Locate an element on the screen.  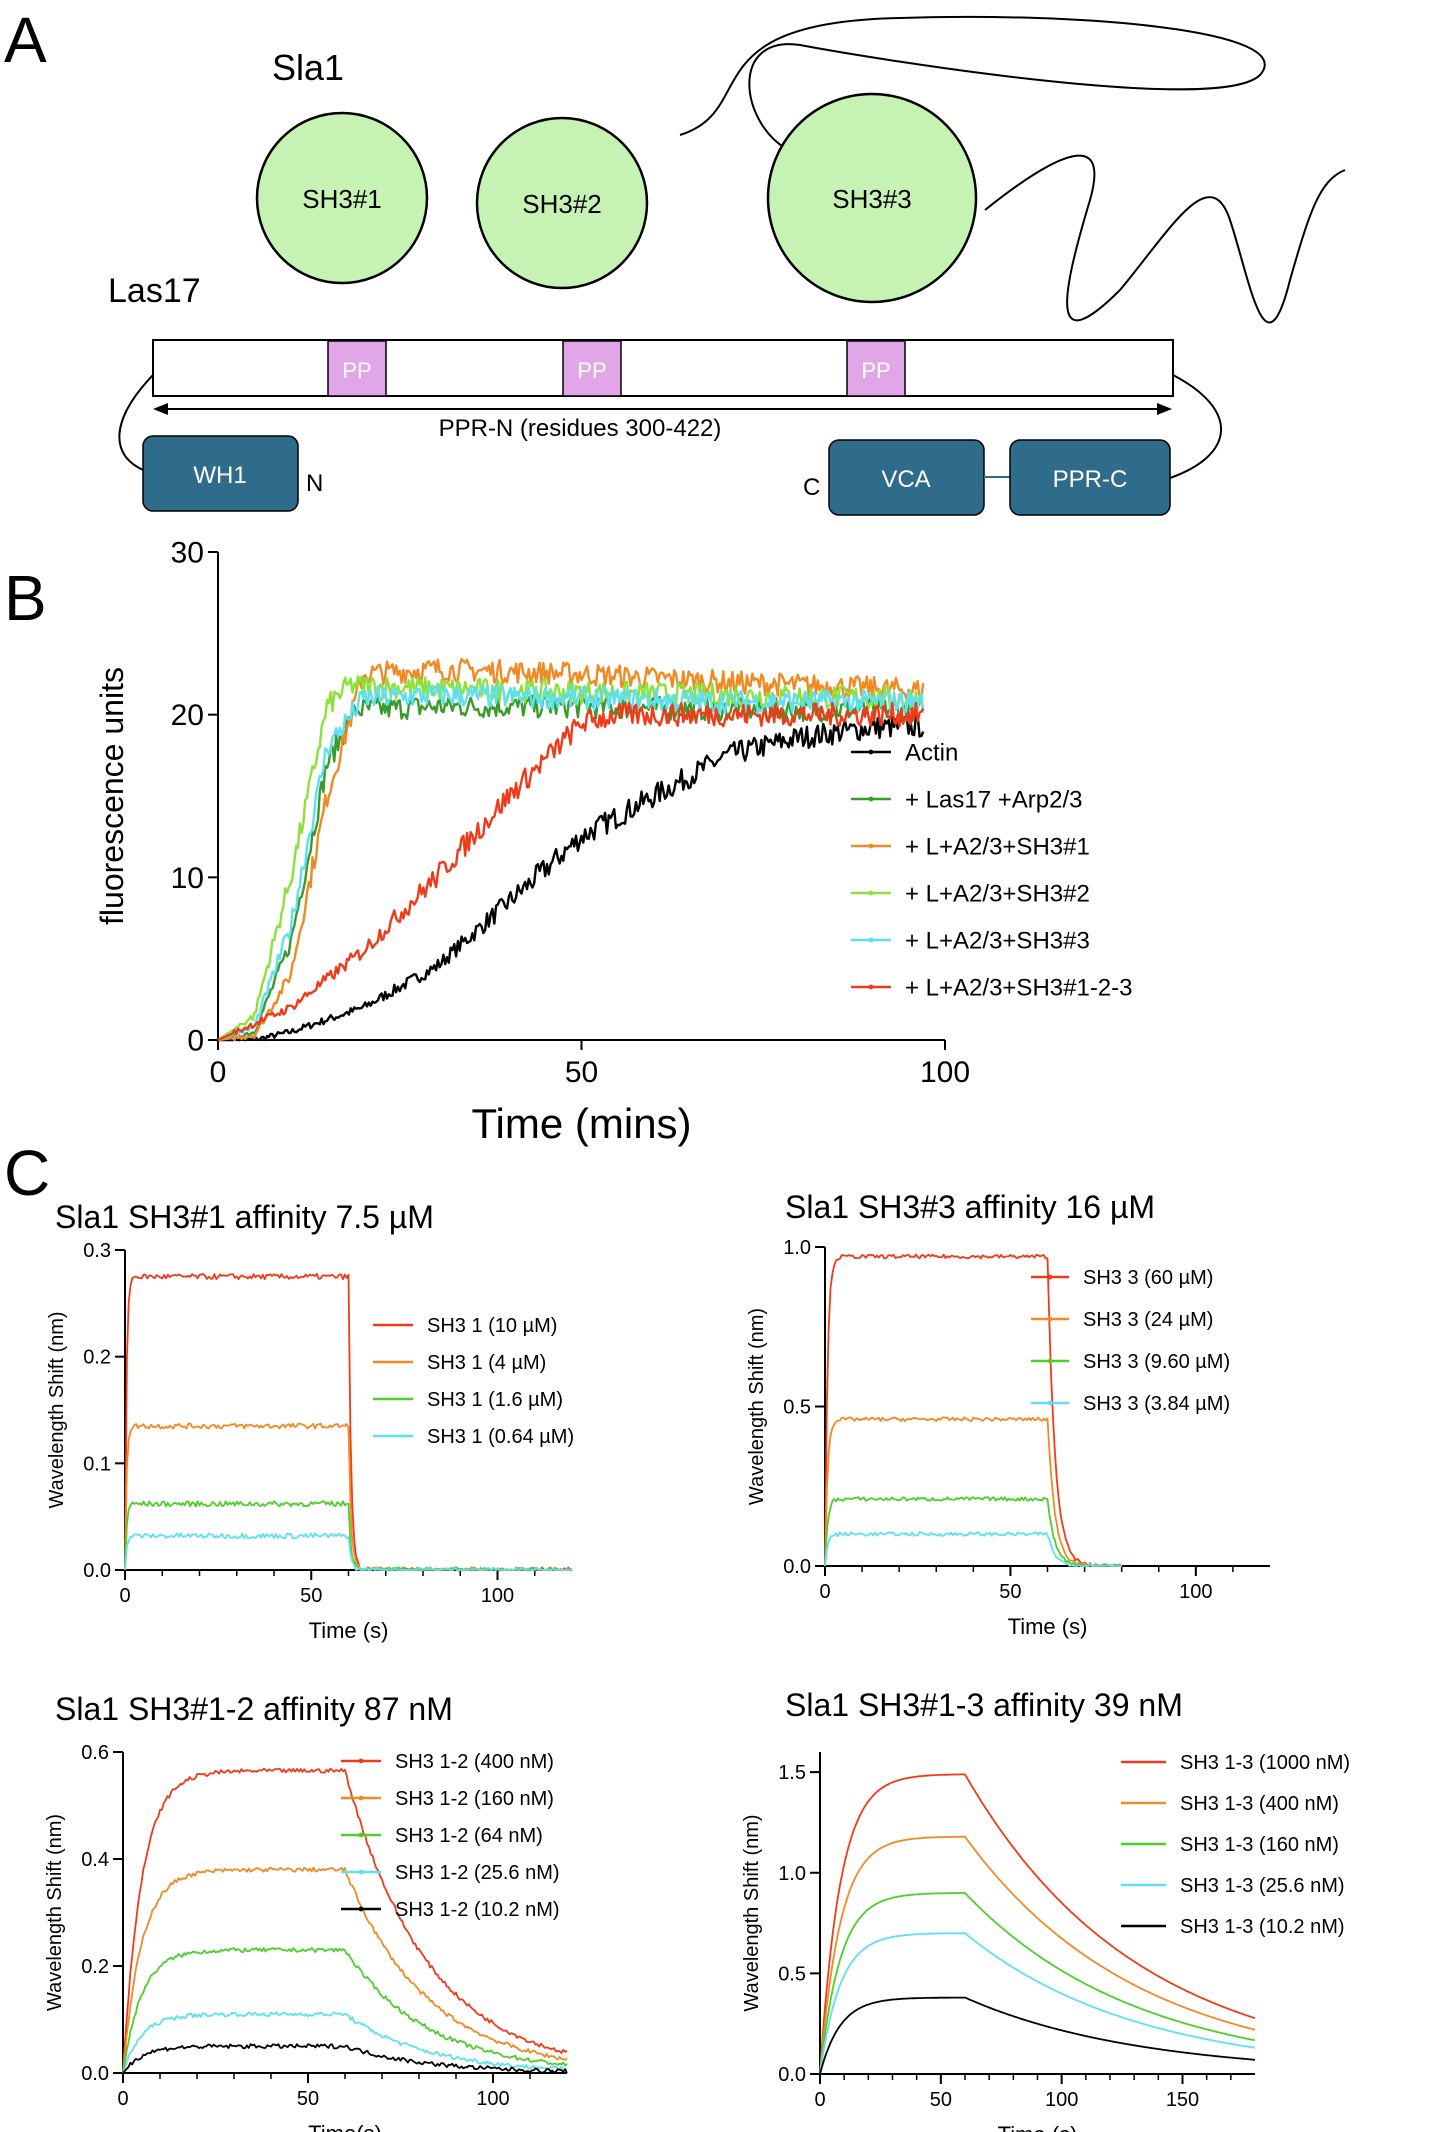
y-tick-label: 30 is located at coordinates (187, 553).